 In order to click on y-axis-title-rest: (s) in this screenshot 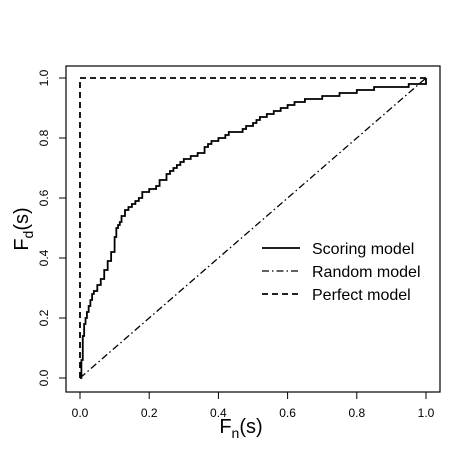, I will do `click(22, 218)`.